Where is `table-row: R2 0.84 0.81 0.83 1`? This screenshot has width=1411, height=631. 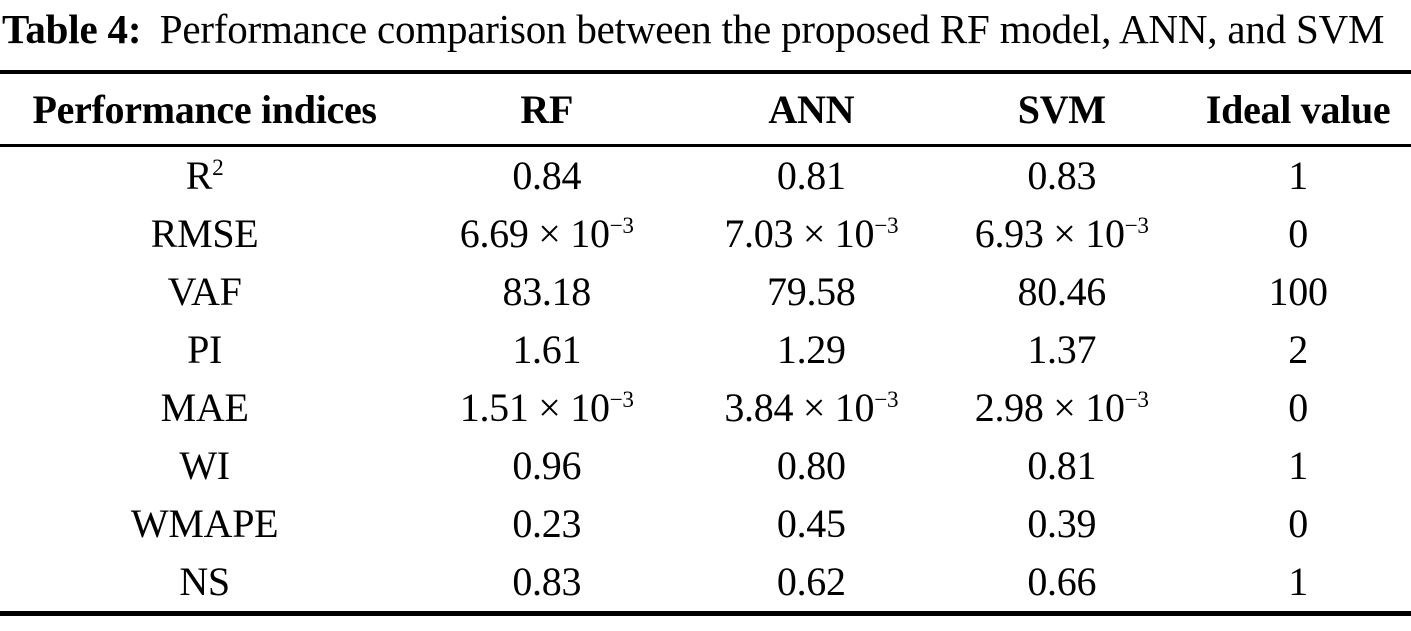
table-row: R2 0.84 0.81 0.83 1 is located at coordinates (705, 176).